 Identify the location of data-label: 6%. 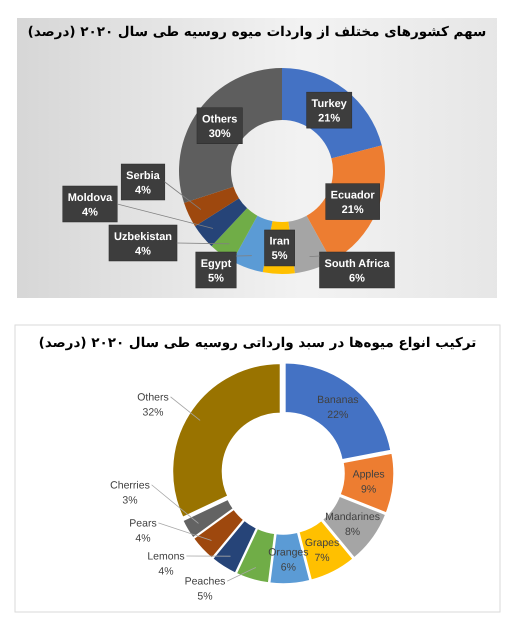
(357, 278).